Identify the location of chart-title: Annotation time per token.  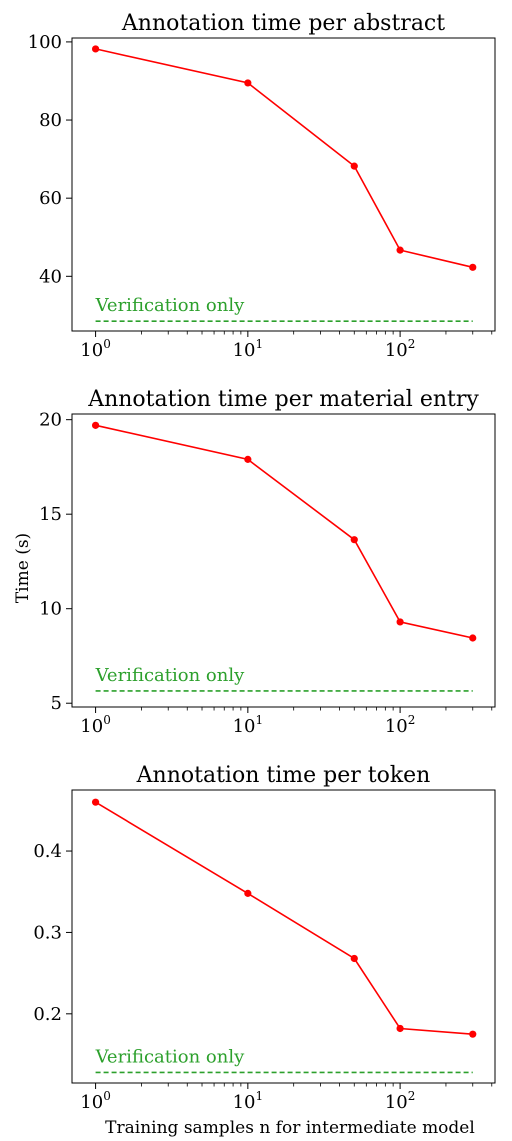
(283, 775).